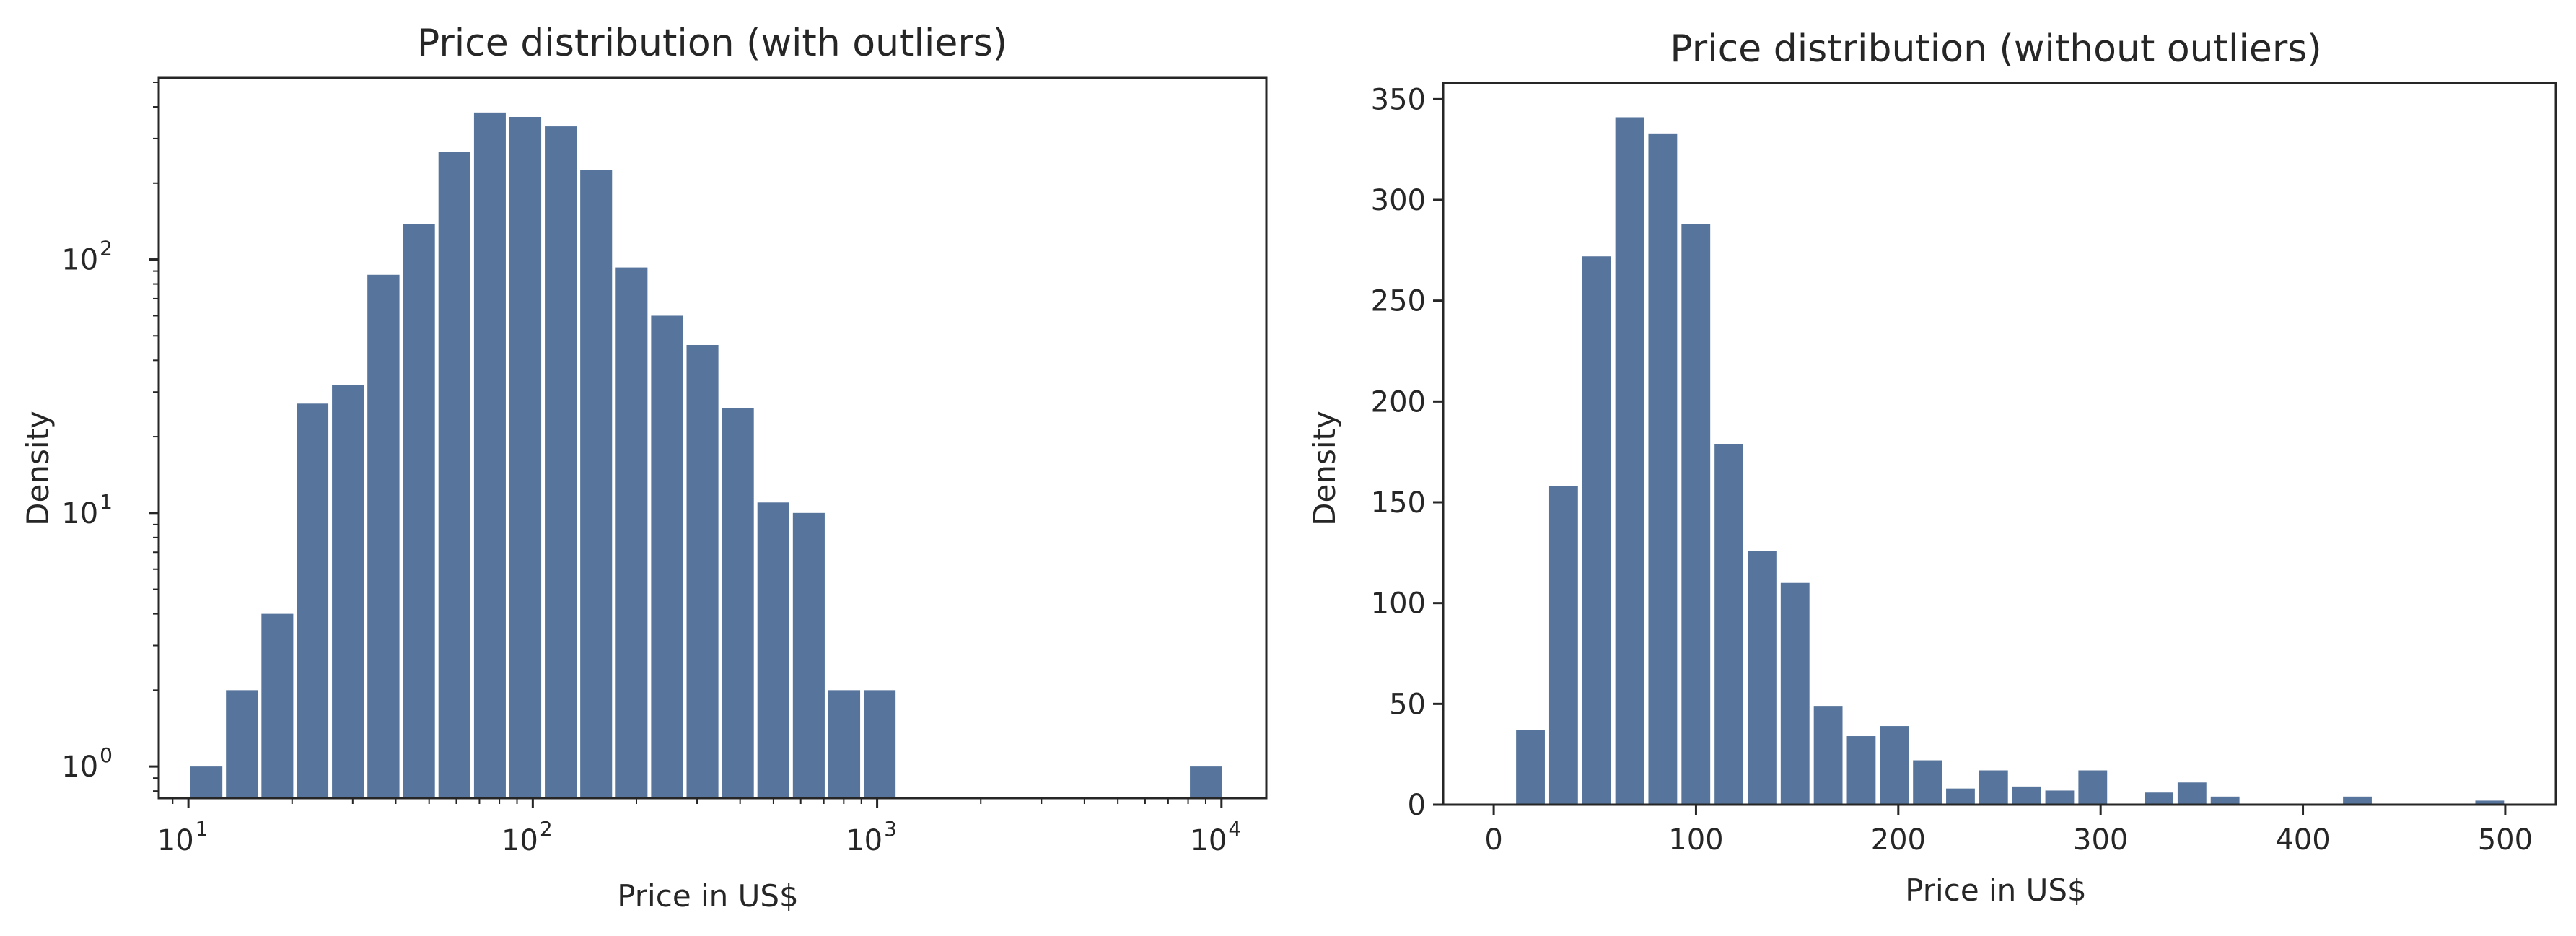  Describe the element at coordinates (1695, 840) in the screenshot. I see `x-tick-label: 100` at that location.